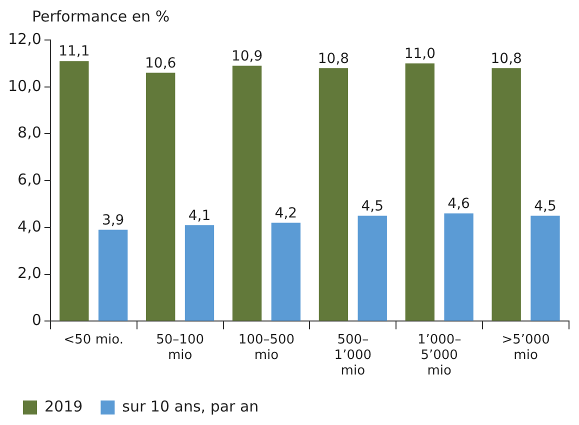 The image size is (579, 425). What do you see at coordinates (30, 273) in the screenshot?
I see `y-tick-label: 2,0` at bounding box center [30, 273].